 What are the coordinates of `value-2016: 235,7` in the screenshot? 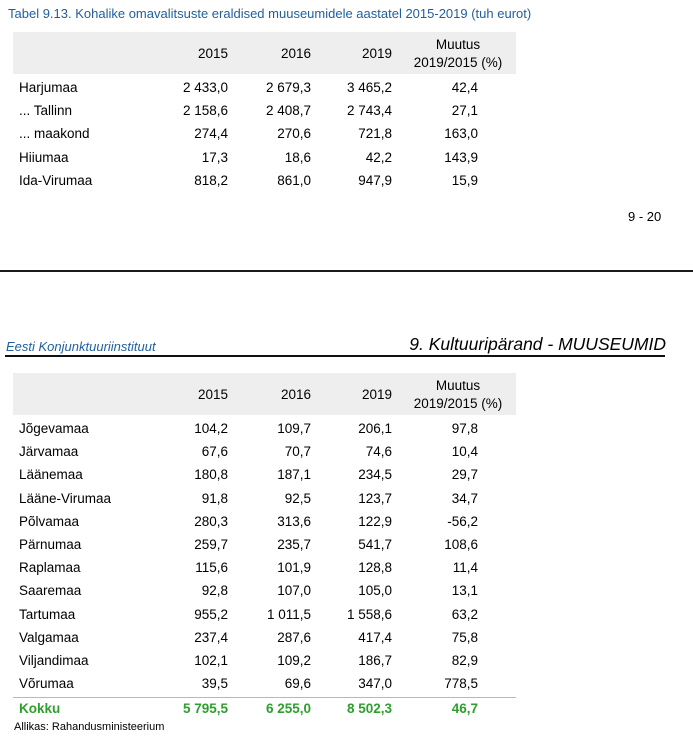 It's located at (294, 544).